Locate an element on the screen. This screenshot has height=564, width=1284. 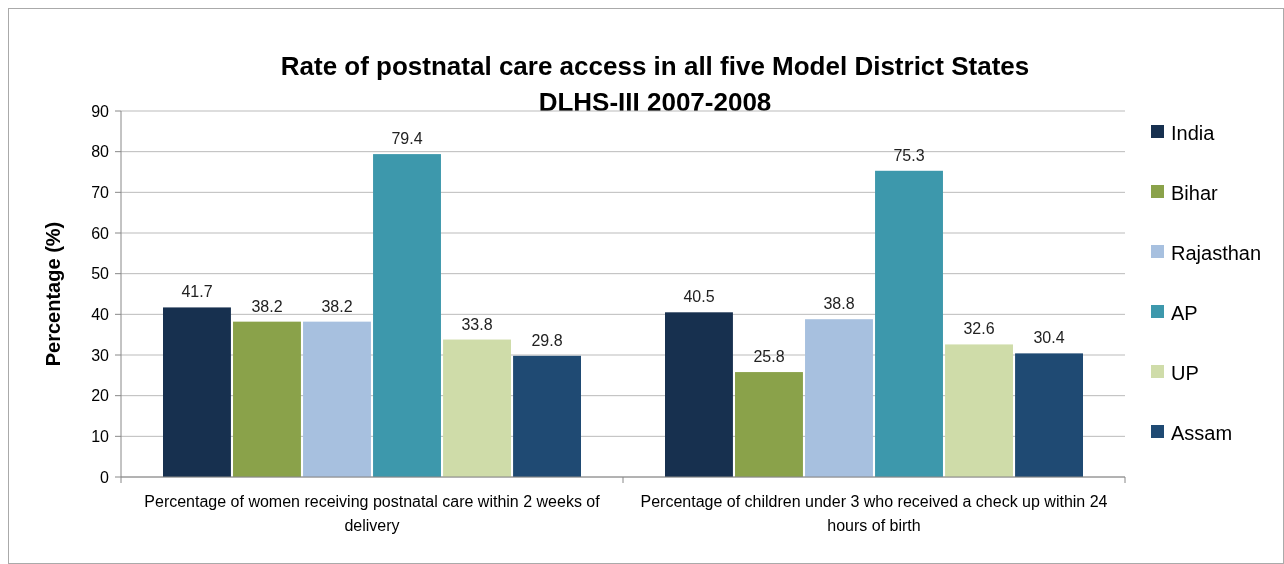
data-label: 38.8 is located at coordinates (839, 304).